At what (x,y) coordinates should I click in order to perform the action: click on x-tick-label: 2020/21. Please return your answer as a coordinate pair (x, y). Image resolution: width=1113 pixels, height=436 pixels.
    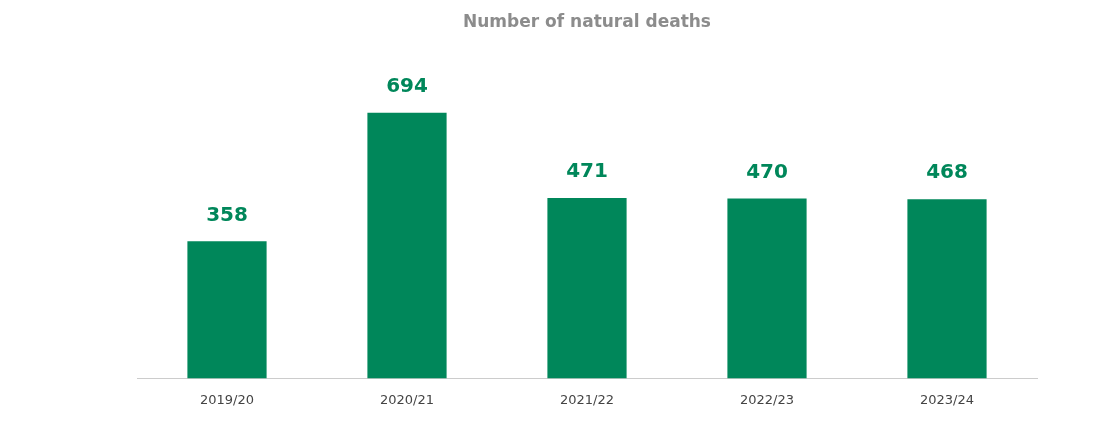
    Looking at the image, I should click on (407, 399).